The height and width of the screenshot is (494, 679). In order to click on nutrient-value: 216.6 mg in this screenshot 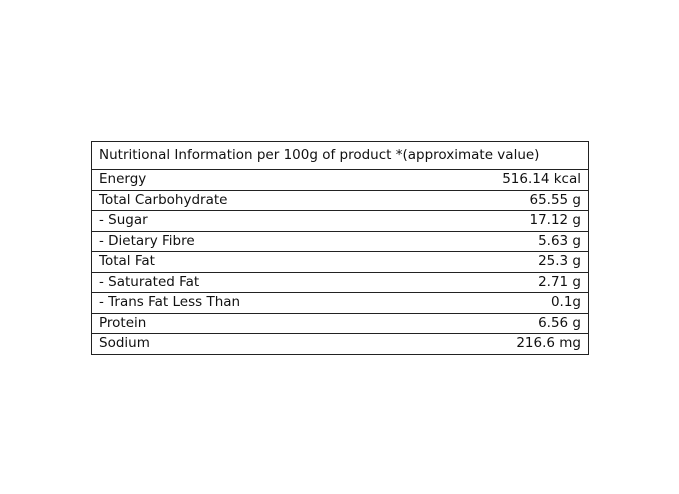, I will do `click(496, 344)`.